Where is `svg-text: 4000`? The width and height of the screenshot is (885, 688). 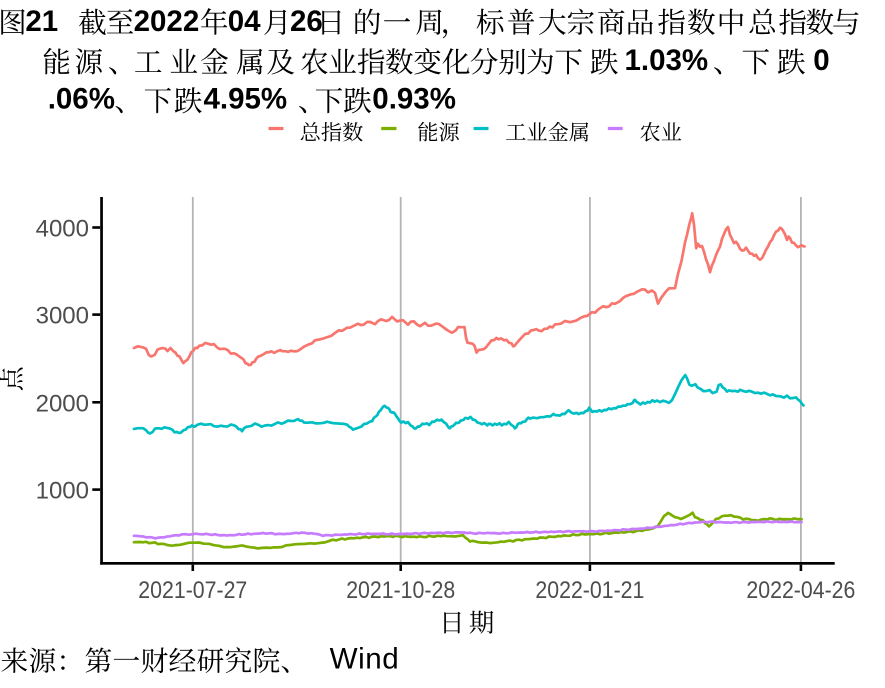 svg-text: 4000 is located at coordinates (62, 229).